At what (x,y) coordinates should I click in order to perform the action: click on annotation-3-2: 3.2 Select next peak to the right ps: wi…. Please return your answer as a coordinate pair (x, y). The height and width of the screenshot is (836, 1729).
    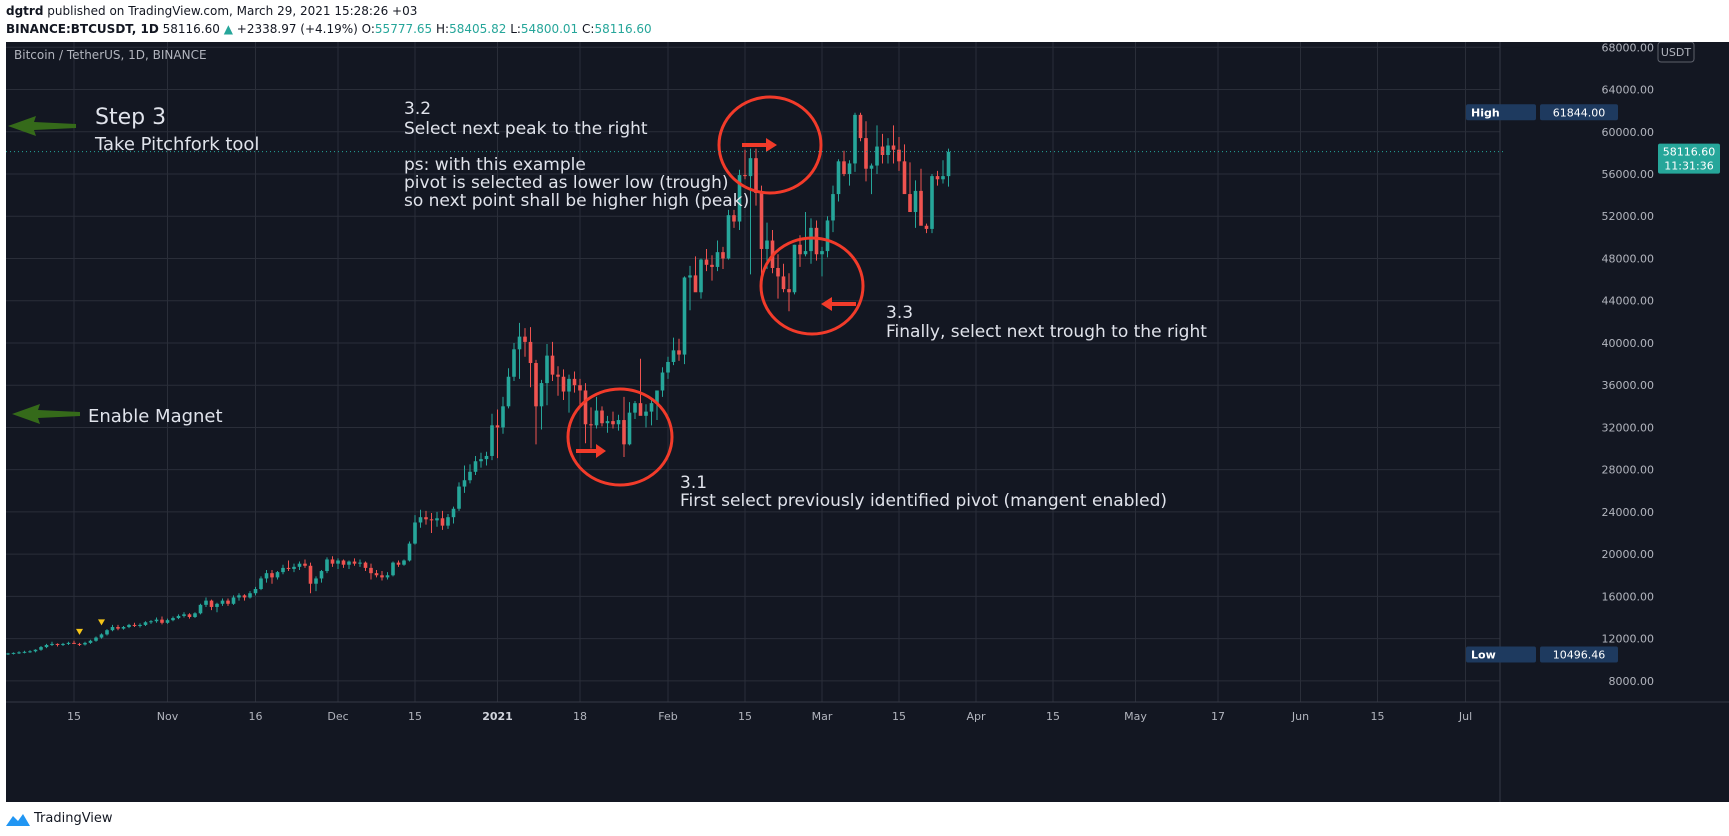
    Looking at the image, I should click on (576, 155).